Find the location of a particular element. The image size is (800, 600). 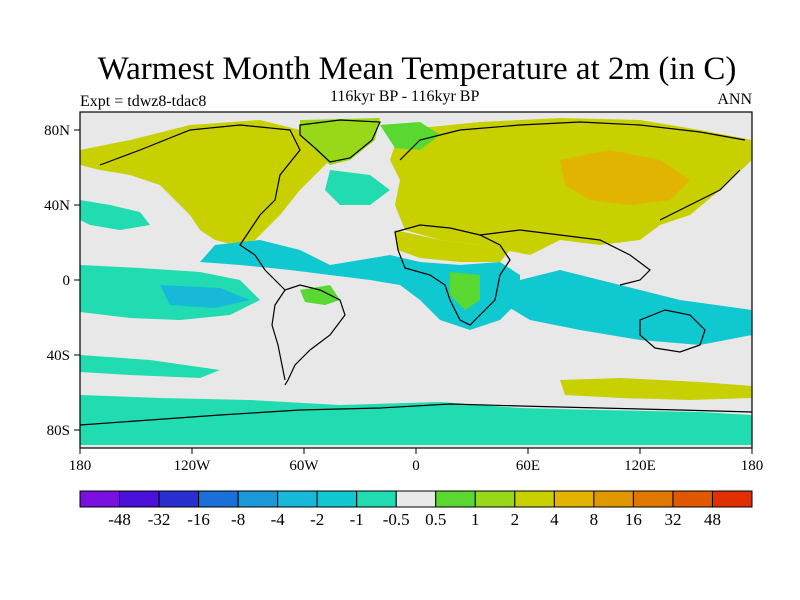

time-period-subtitle: 116kyr BP - 116kyr BP is located at coordinates (405, 96).